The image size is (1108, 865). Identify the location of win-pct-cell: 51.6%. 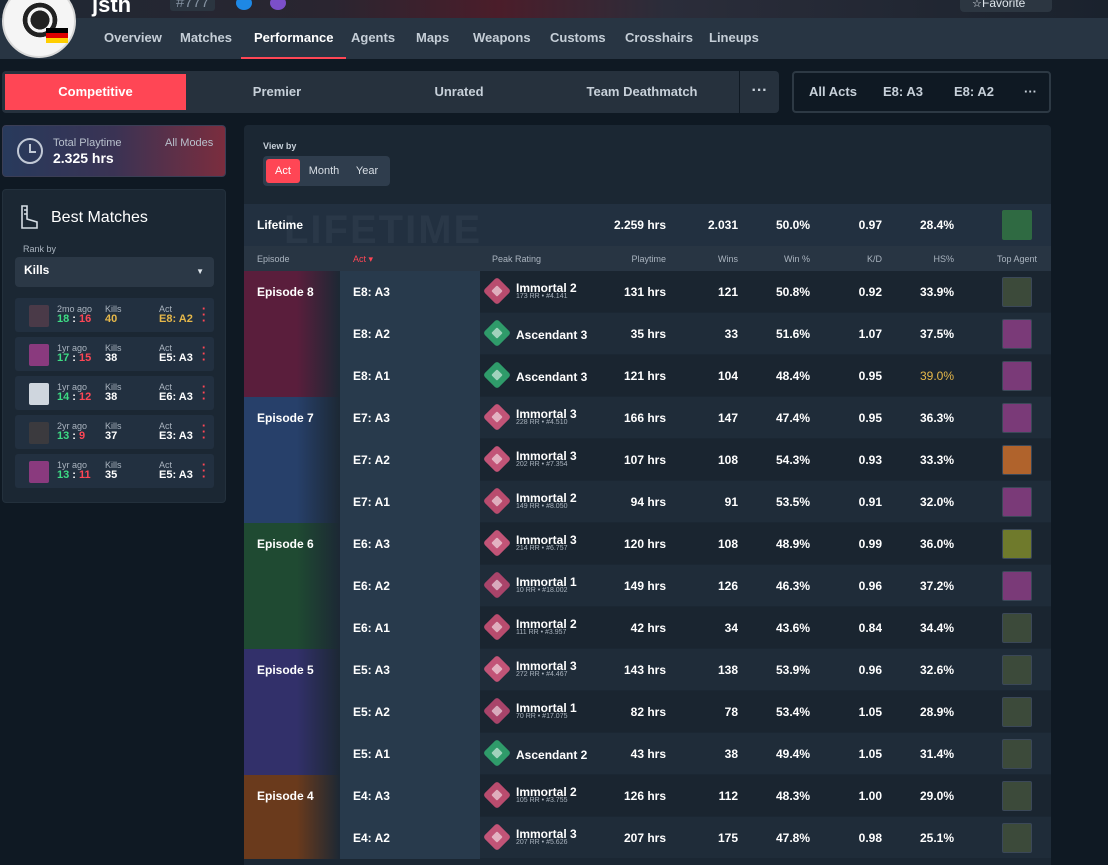
(792, 334).